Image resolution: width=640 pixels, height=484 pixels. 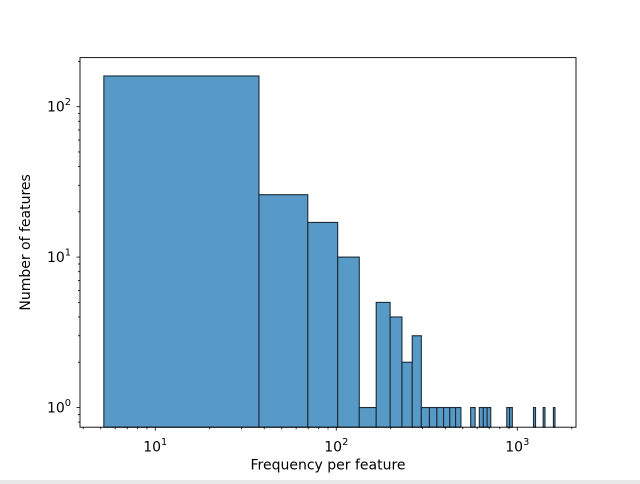 I want to click on y-tick-label: 10², so click(x=59, y=106).